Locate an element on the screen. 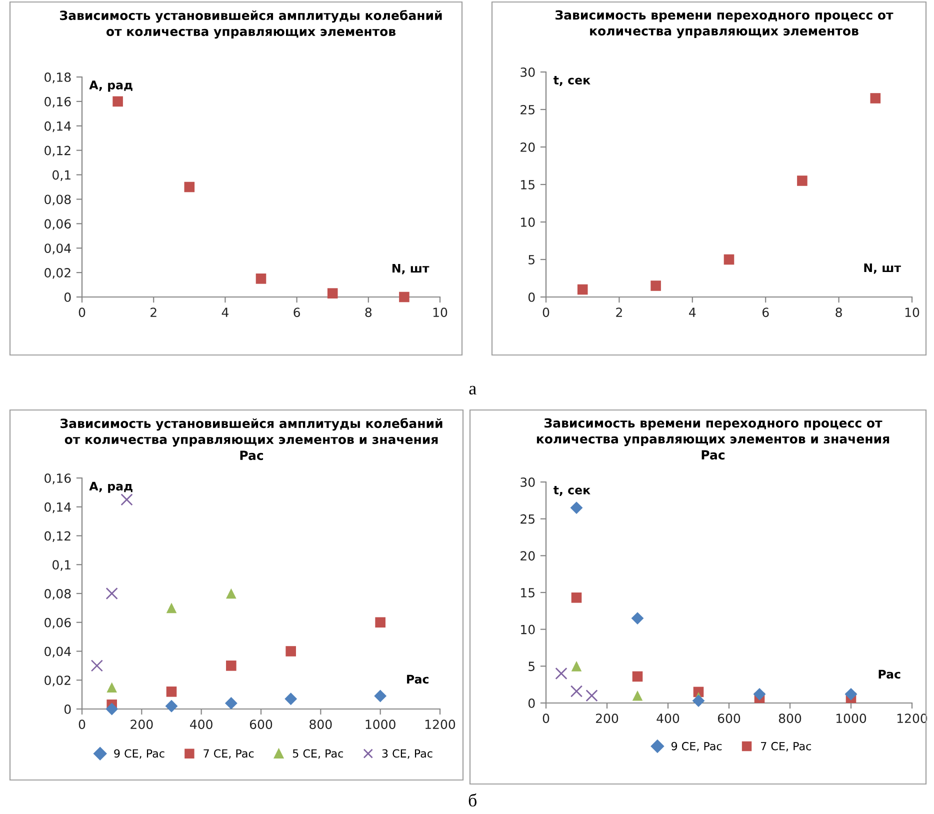  y-tick-label: 0,08 is located at coordinates (57, 594).